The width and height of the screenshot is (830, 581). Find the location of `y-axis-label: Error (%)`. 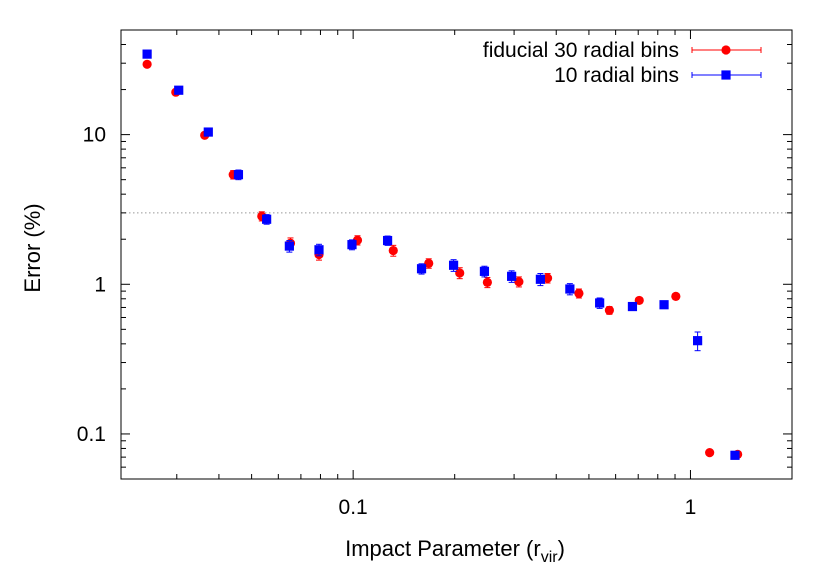

y-axis-label: Error (%) is located at coordinates (32, 247).